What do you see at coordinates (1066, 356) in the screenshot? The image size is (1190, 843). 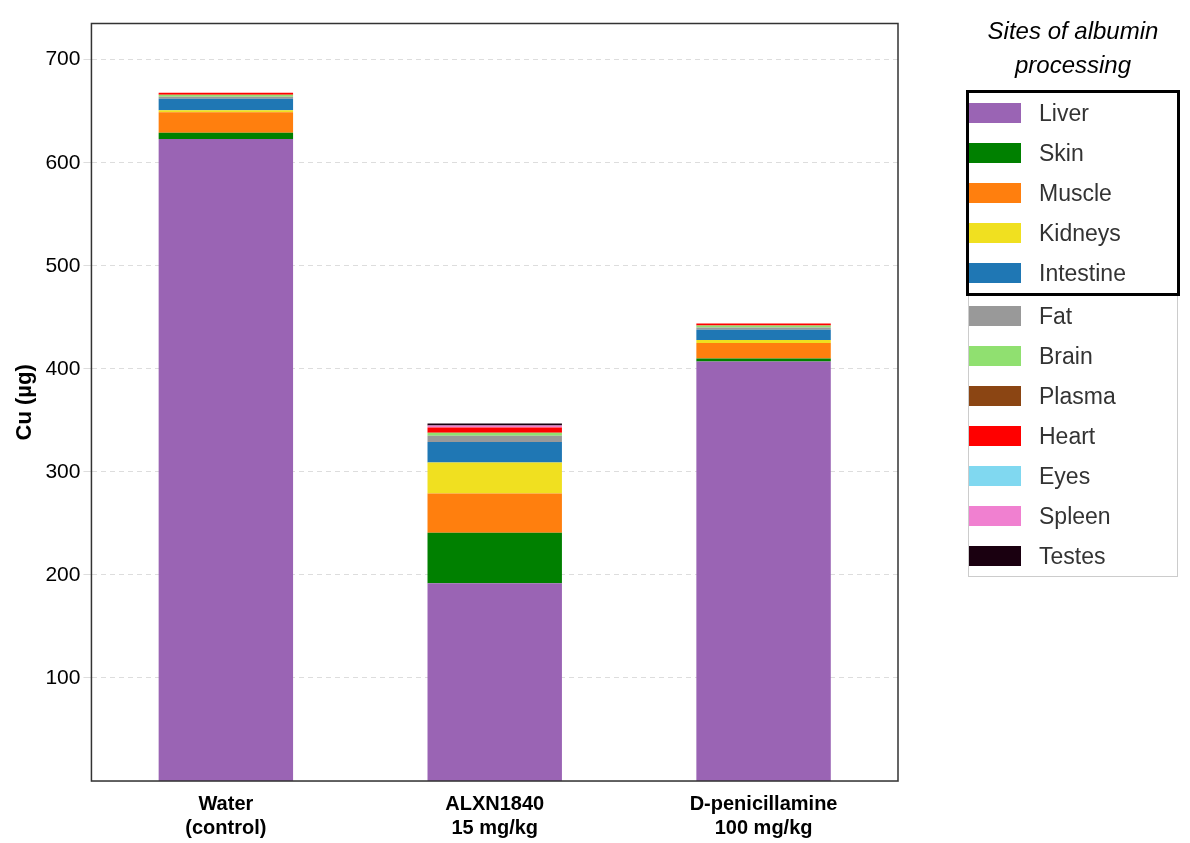 I see `legend-label: Brain` at bounding box center [1066, 356].